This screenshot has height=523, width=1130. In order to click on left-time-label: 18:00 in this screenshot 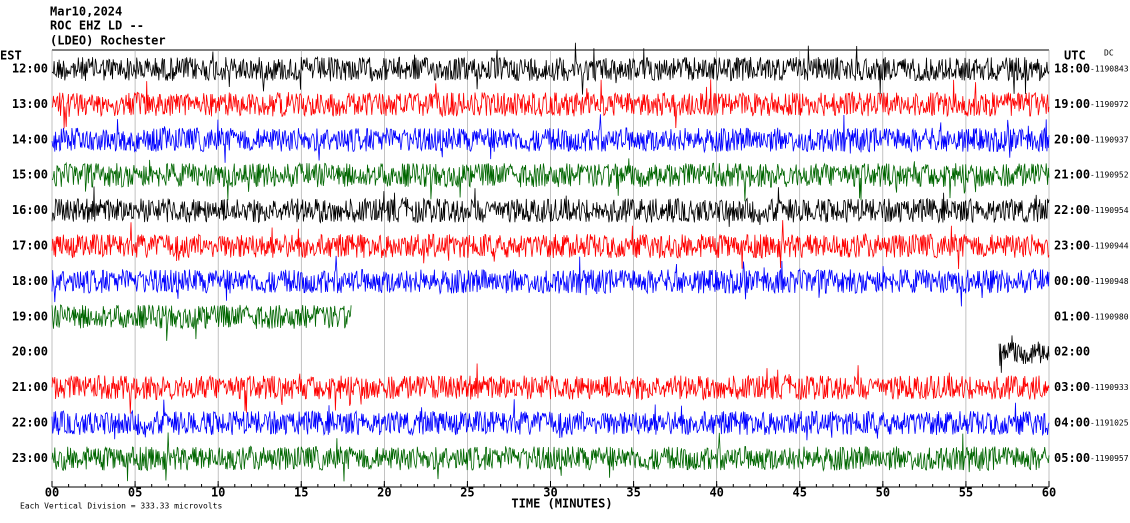, I will do `click(30, 281)`.